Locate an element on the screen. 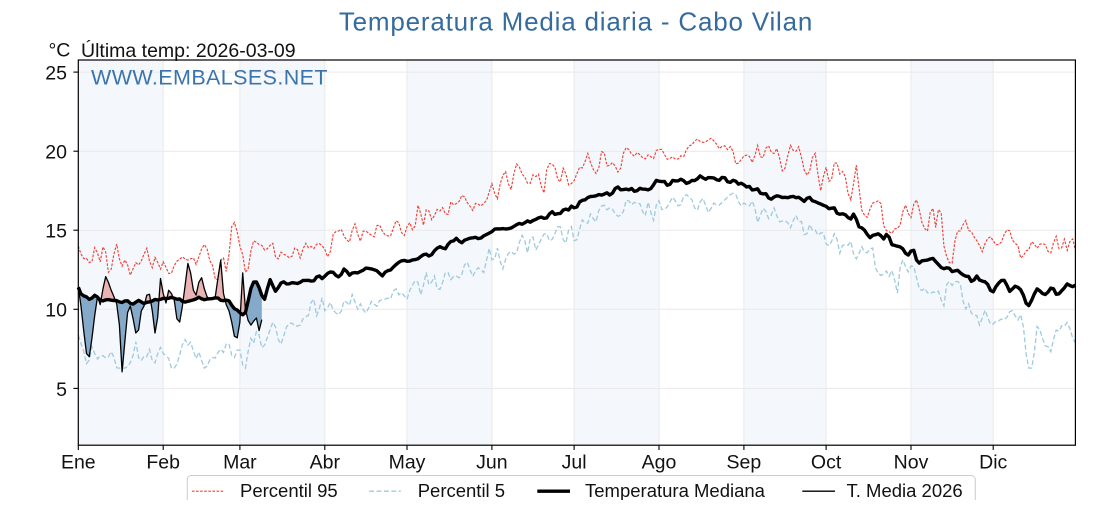 The width and height of the screenshot is (1120, 505). svg-text: Temperatura Mediana is located at coordinates (675, 490).